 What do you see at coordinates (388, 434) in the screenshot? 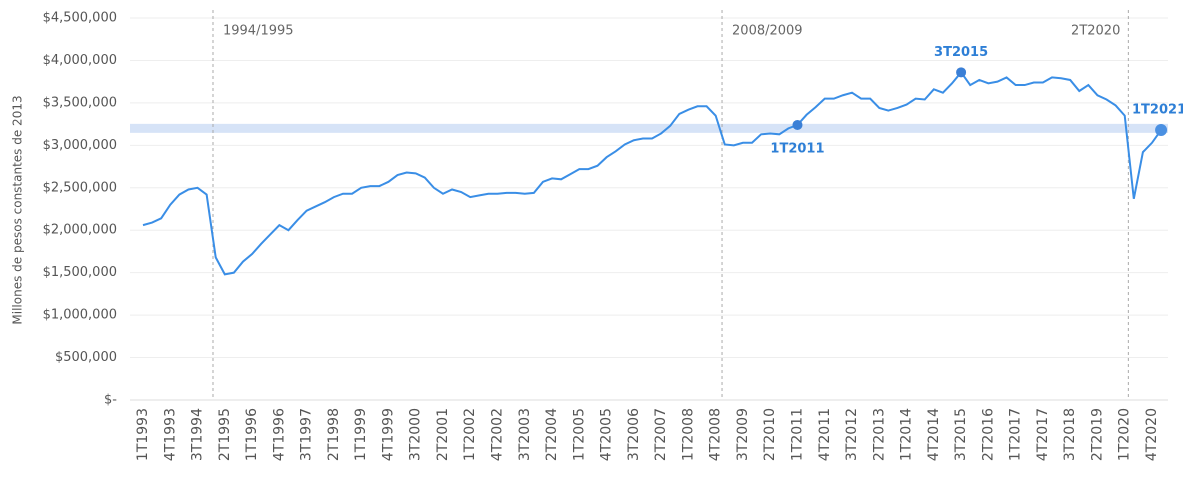
I see `x-tick-label: 4T1999` at bounding box center [388, 434].